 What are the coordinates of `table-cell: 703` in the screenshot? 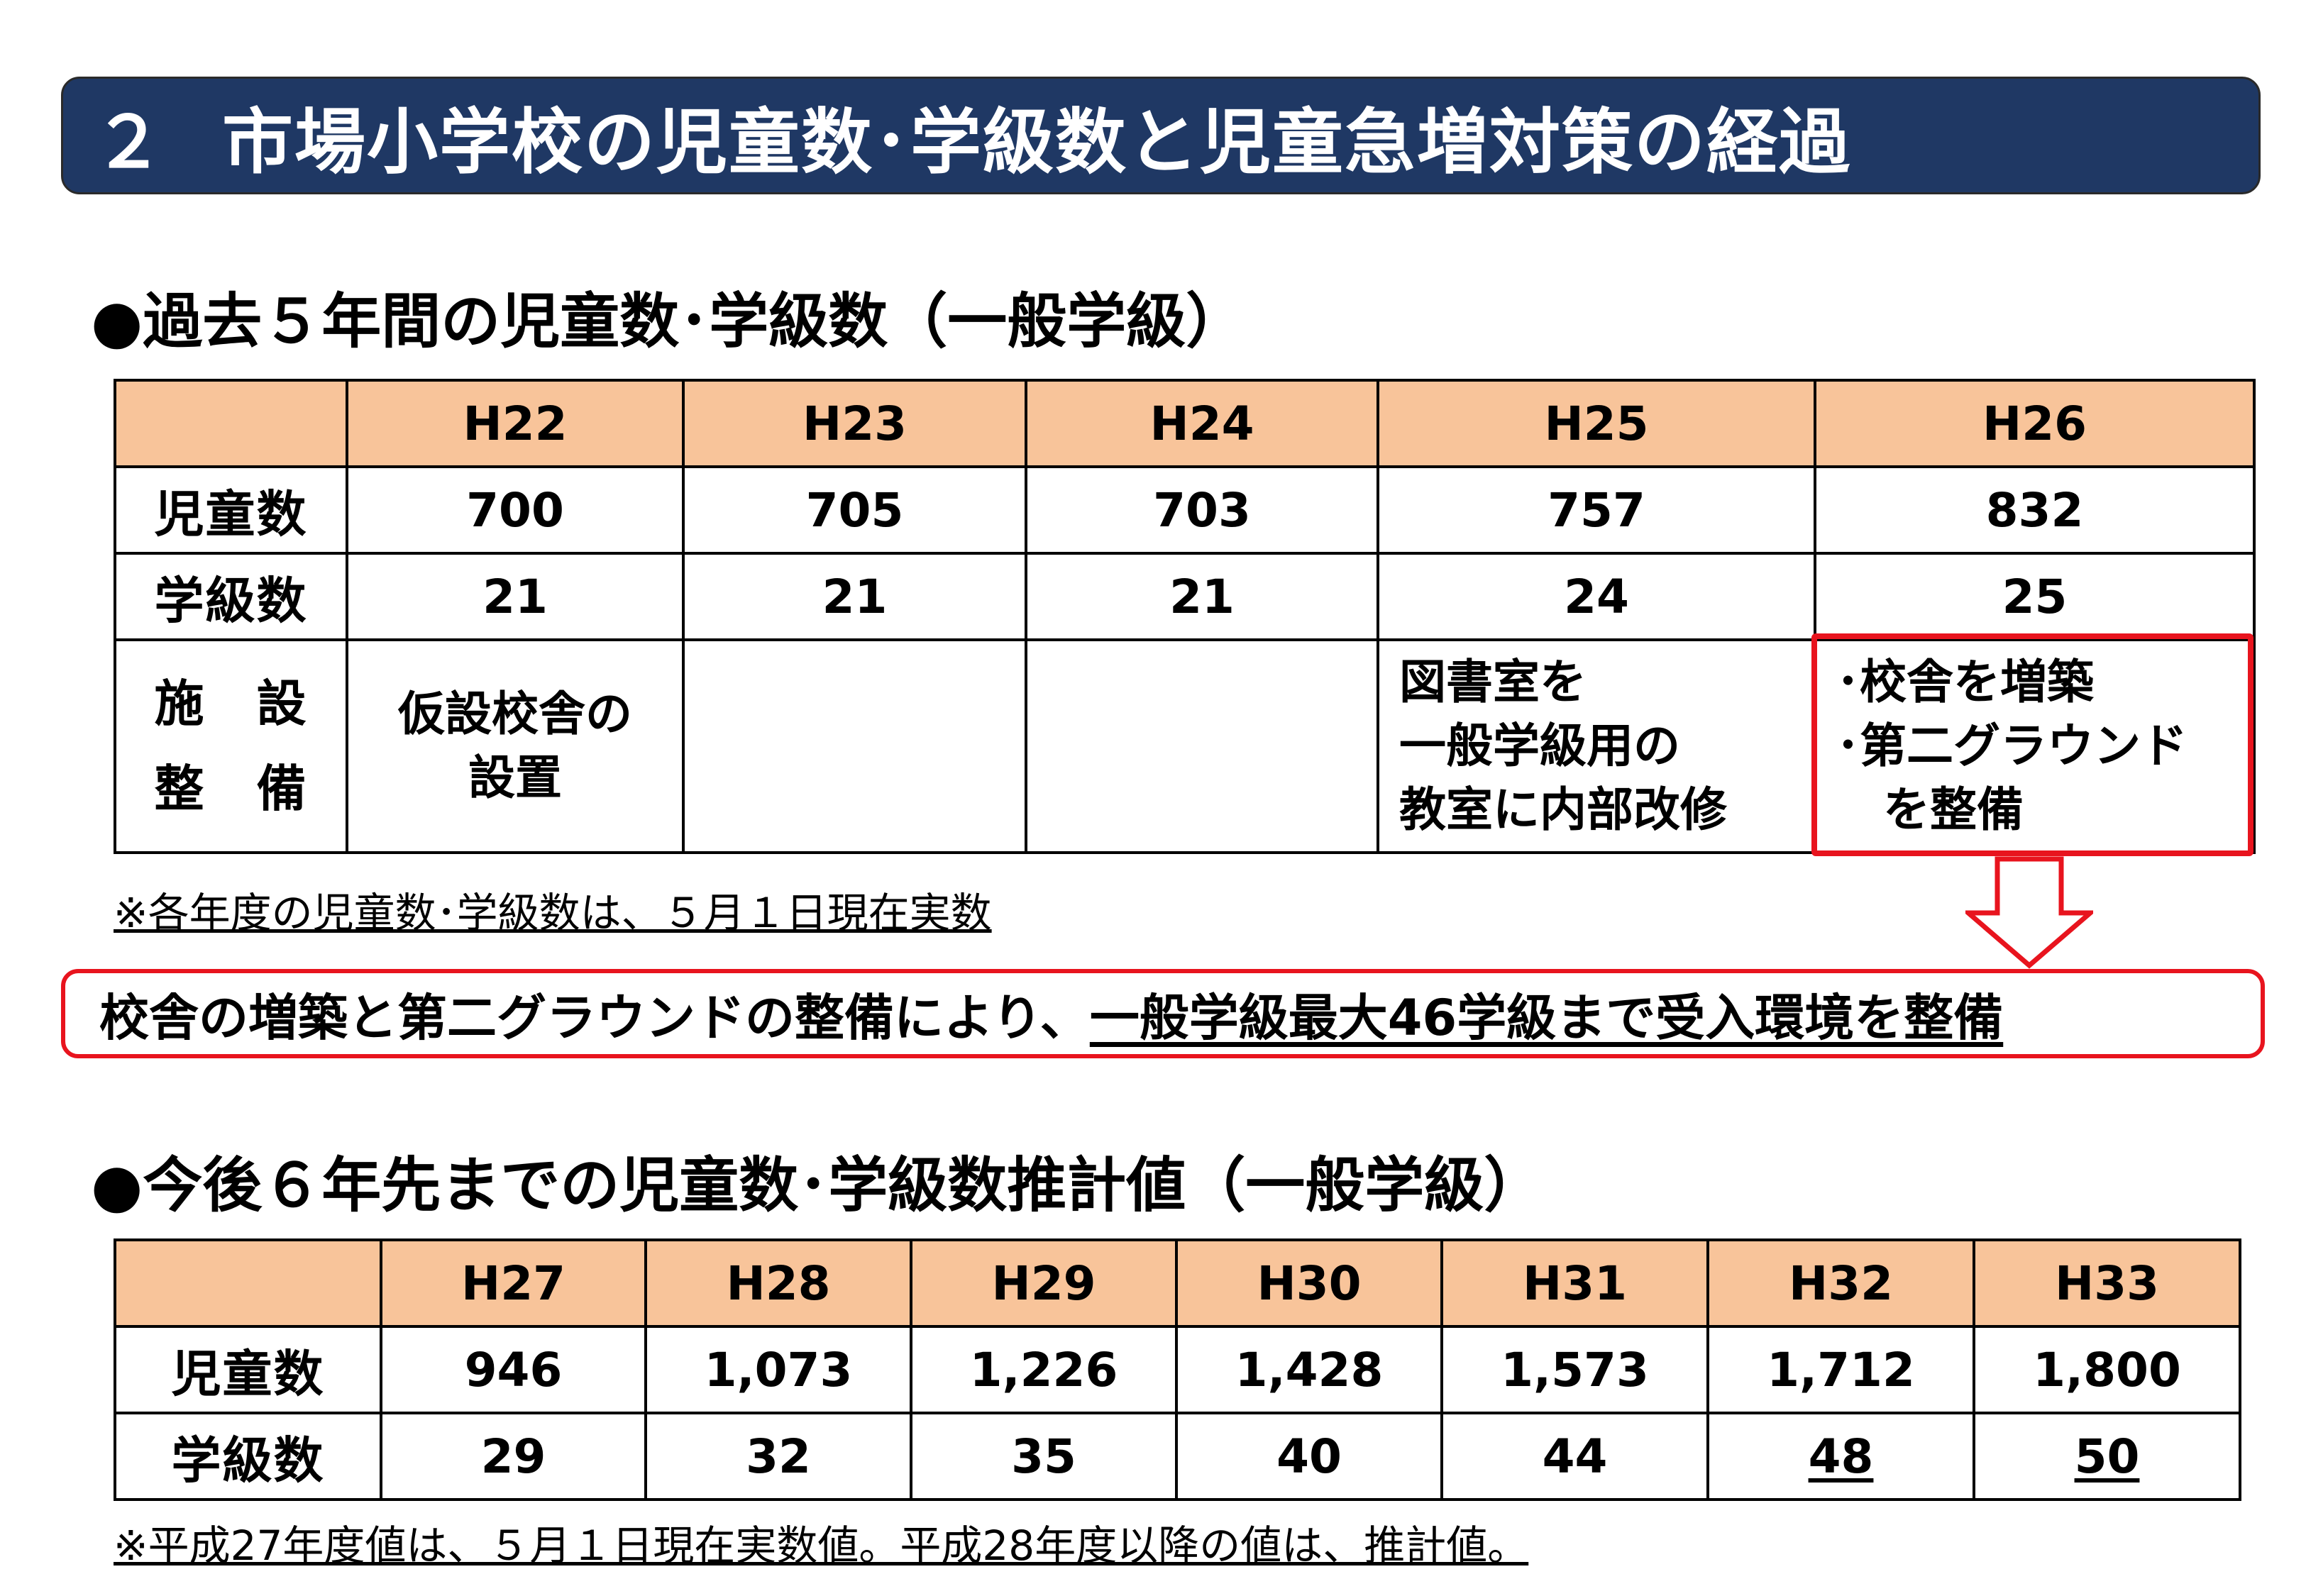 It's located at (1202, 510).